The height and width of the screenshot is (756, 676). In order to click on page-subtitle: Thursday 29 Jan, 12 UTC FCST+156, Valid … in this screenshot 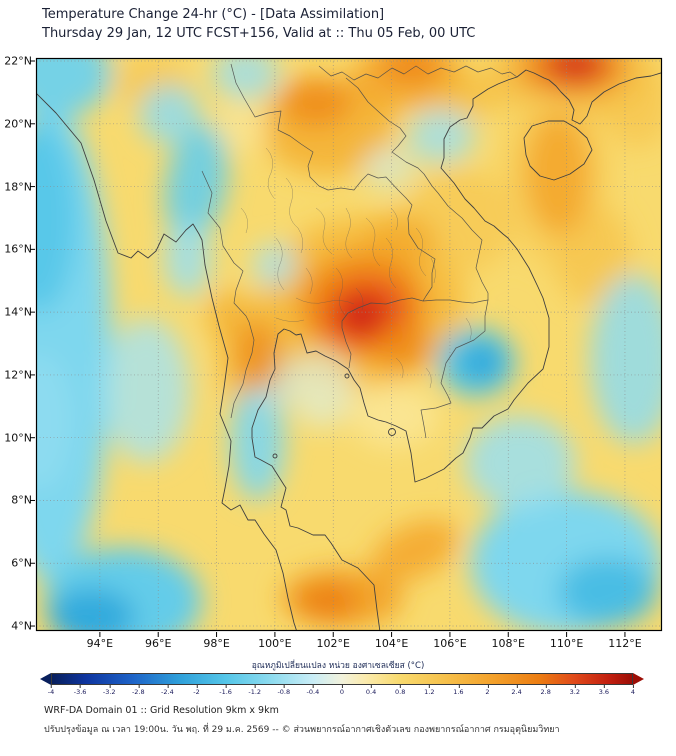, I will do `click(259, 33)`.